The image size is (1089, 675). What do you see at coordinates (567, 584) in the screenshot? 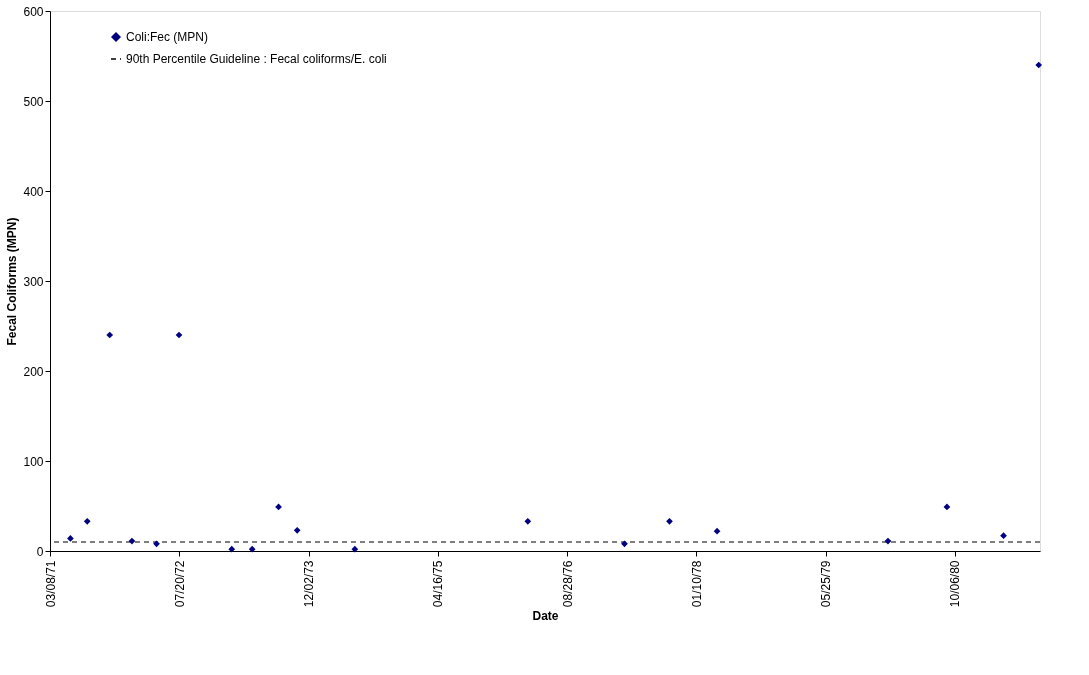
I see `x-tick-label: 08/28/76` at bounding box center [567, 584].